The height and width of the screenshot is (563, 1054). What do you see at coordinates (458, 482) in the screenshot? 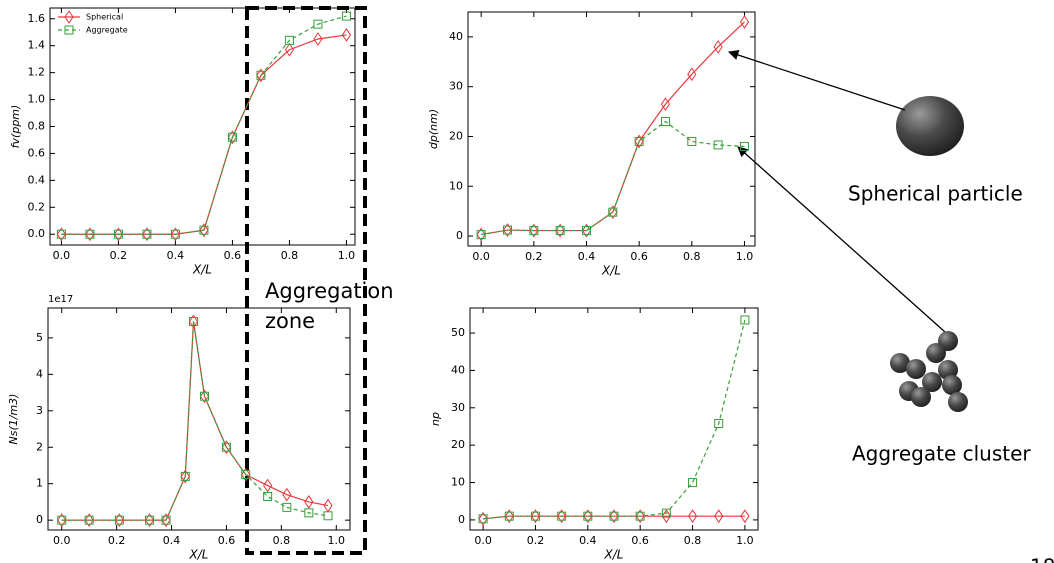
I see `y-tick-label: 10` at bounding box center [458, 482].